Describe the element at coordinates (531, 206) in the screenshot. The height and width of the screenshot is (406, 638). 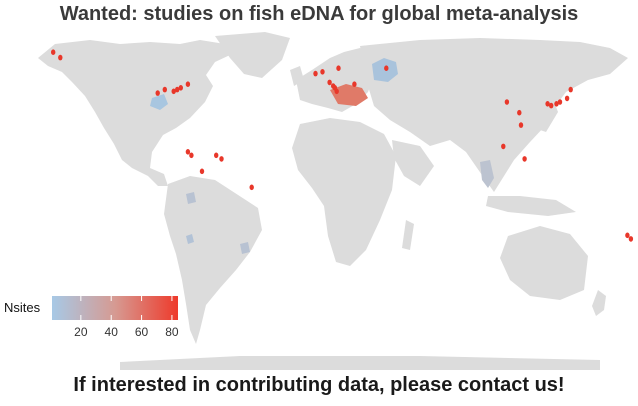
I see `indonesia-landmass` at that location.